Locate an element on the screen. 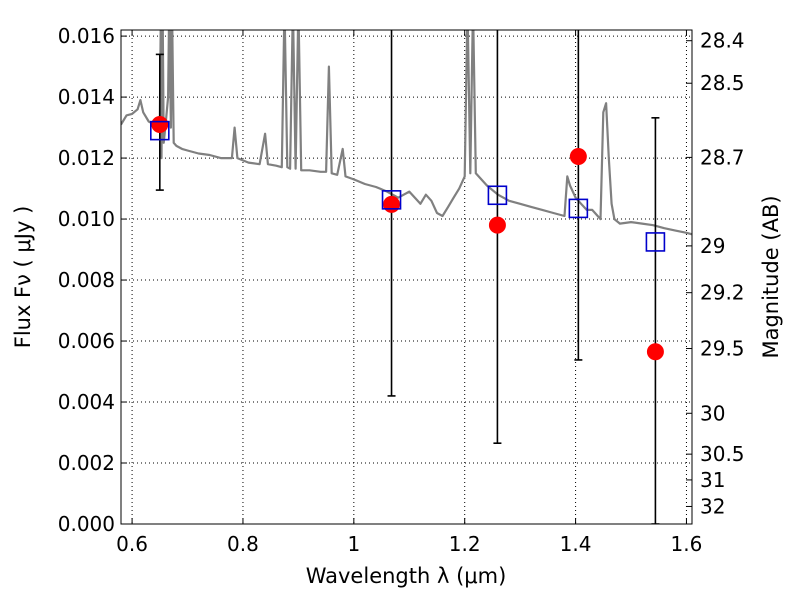 The image size is (800, 600). y2-tick-label: 29.5 is located at coordinates (722, 349).